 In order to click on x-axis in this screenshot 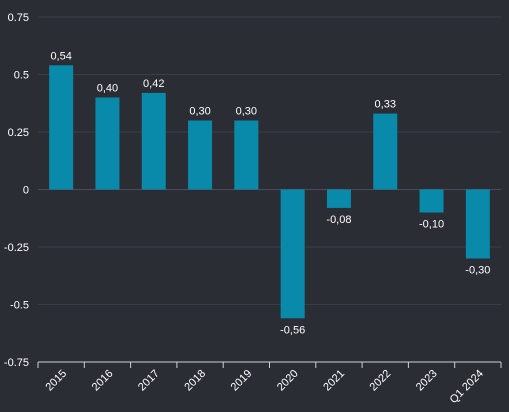, I will do `click(269, 364)`.